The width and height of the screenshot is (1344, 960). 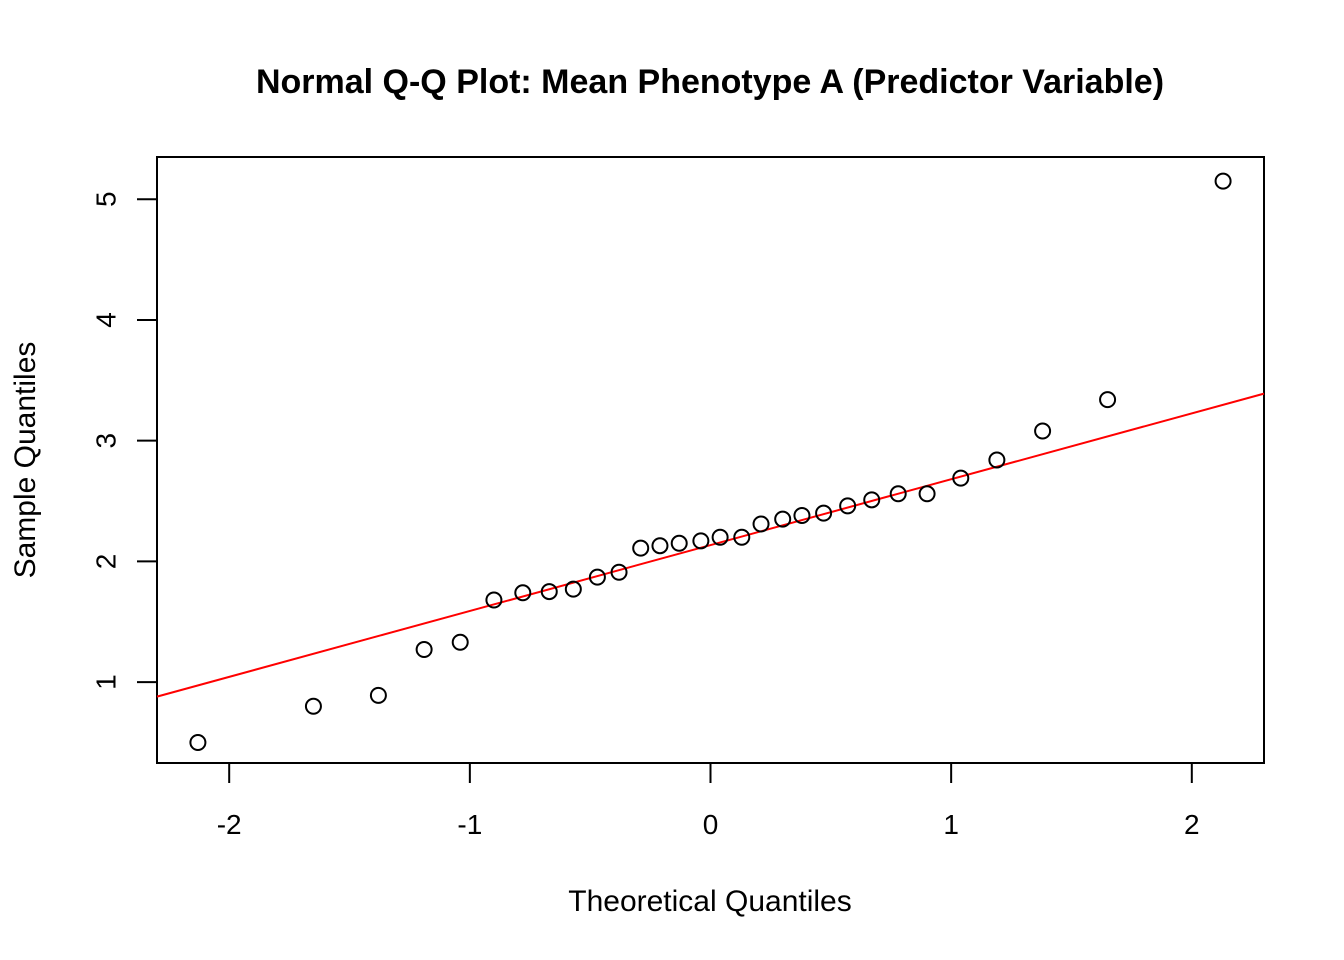 What do you see at coordinates (123, 440) in the screenshot?
I see `y-axis: 1 2 3 4 5` at bounding box center [123, 440].